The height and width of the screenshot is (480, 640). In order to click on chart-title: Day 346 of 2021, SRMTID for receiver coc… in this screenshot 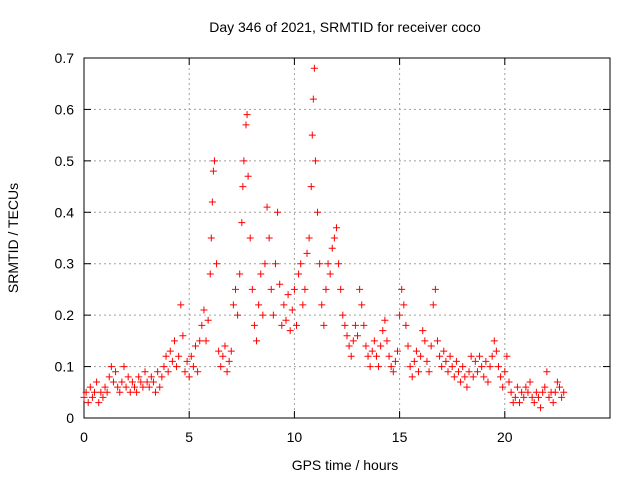, I will do `click(345, 27)`.